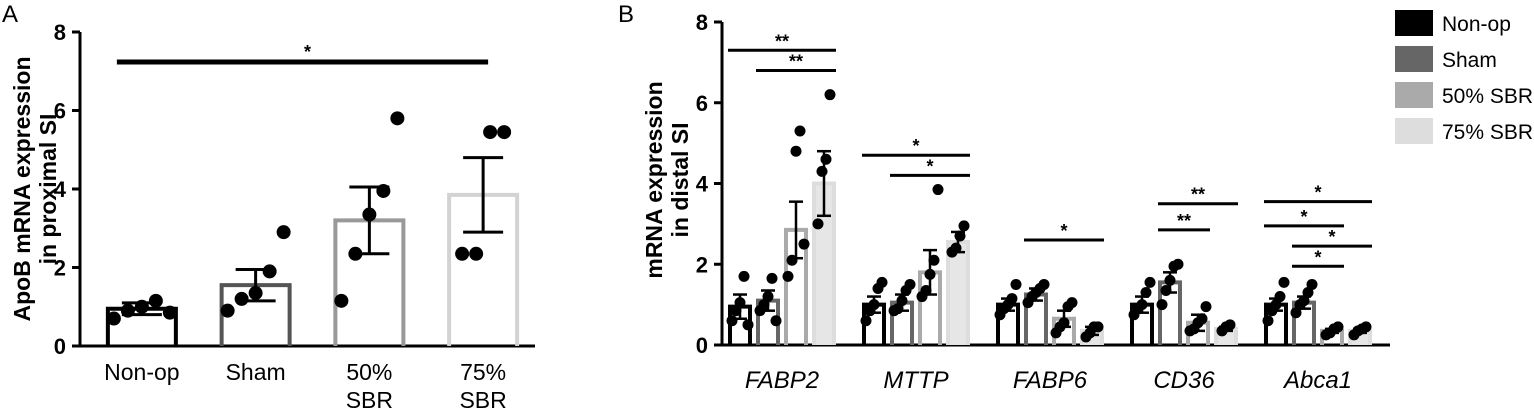  I want to click on y-tick-label: 2, so click(60, 268).